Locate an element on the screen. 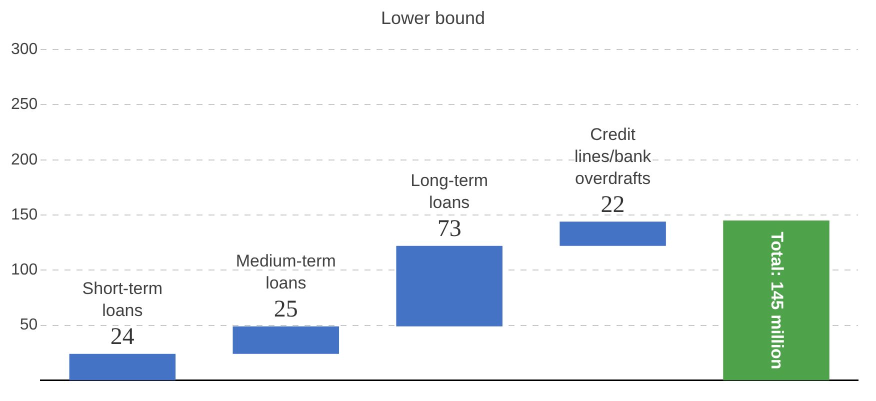  x-tick-label: Credit lines/bank overdrafts is located at coordinates (613, 156).